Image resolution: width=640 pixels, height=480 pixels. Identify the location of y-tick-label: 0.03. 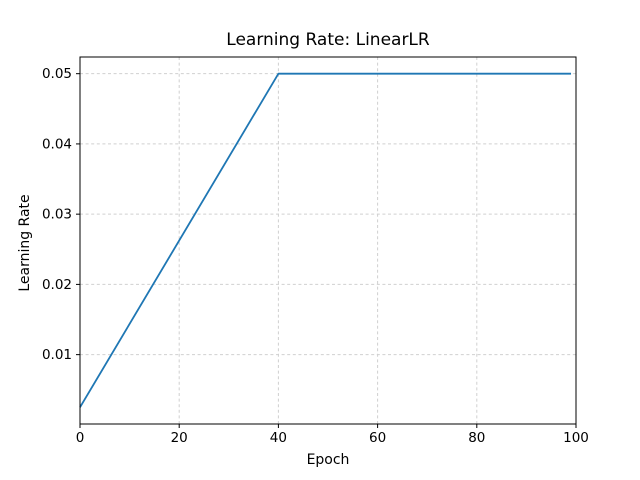
(57, 215).